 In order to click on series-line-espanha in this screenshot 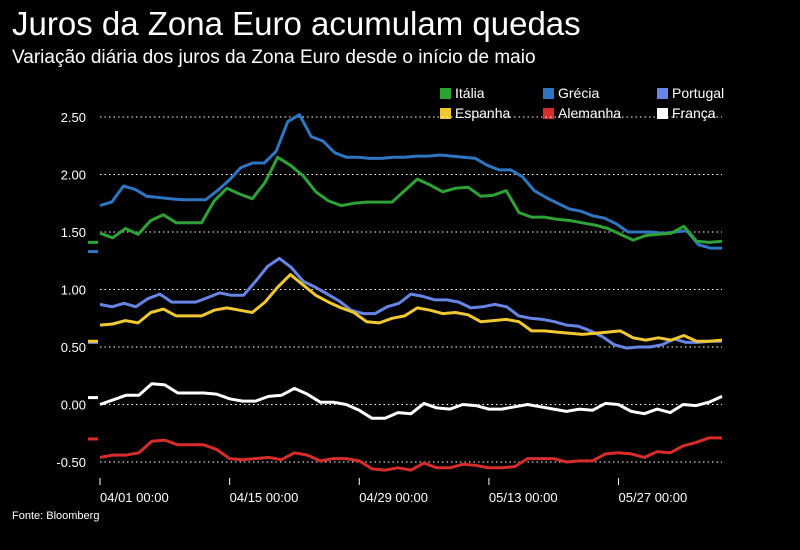, I will do `click(411, 308)`.